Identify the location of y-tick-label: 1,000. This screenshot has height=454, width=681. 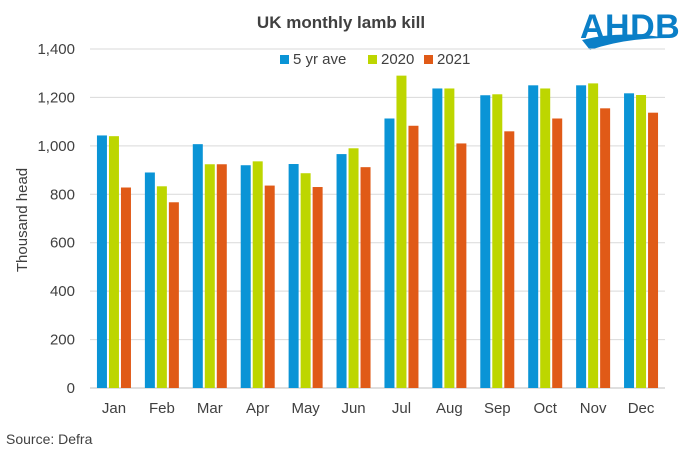
(56, 146).